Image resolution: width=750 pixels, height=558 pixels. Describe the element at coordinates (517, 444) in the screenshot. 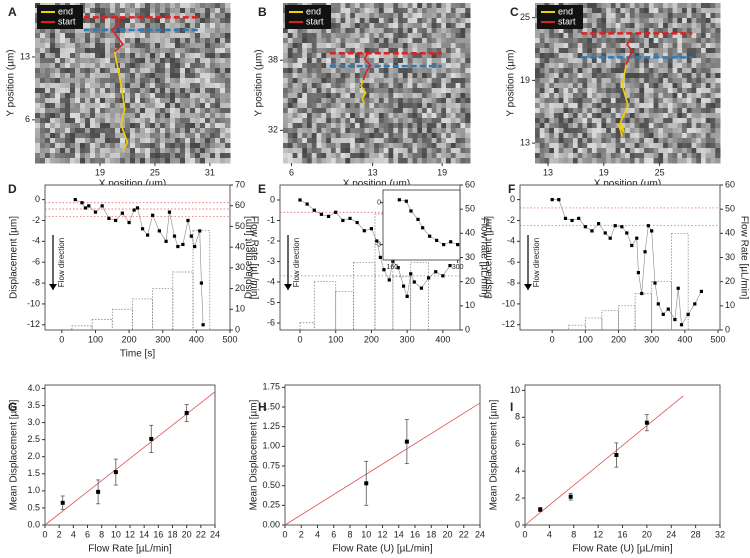

I see `y-tick-label: 6` at that location.